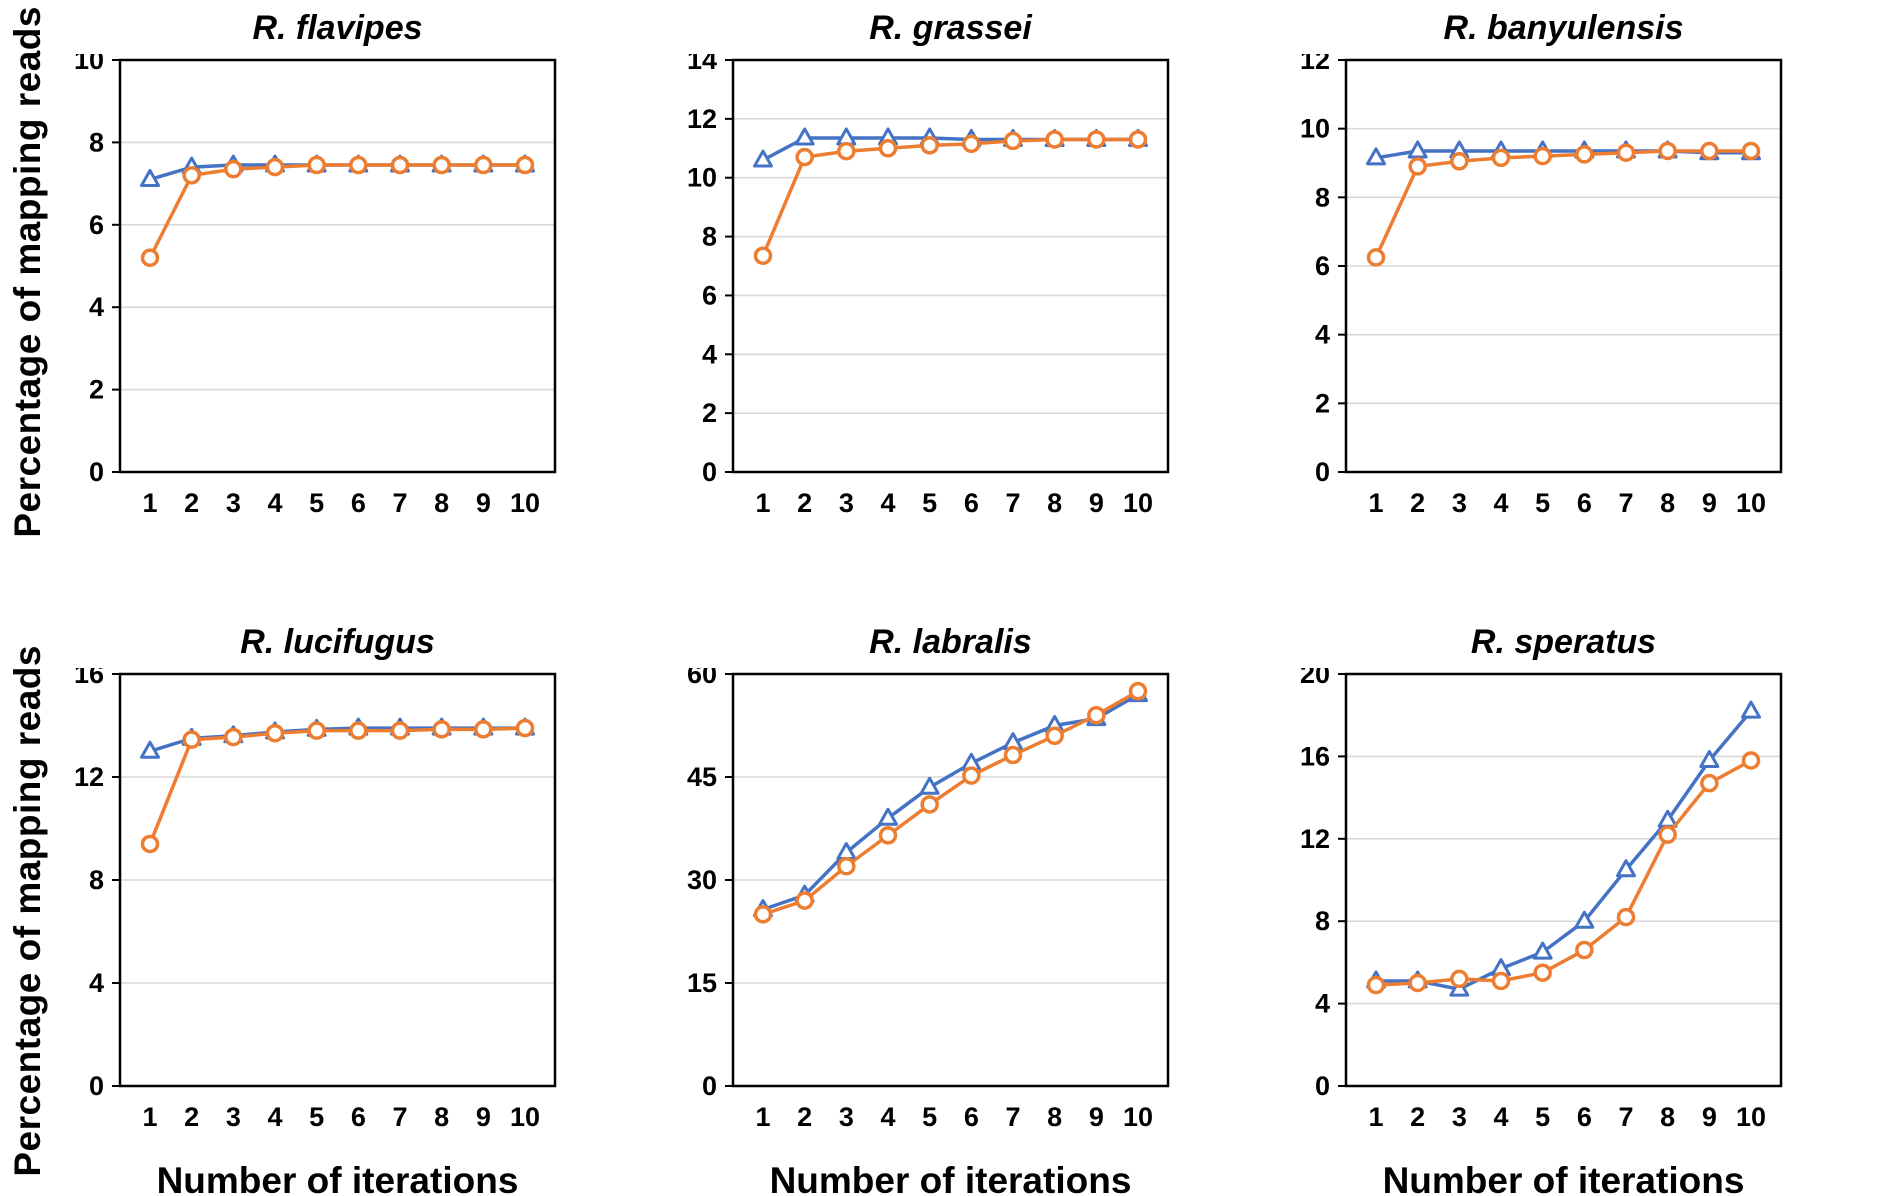 The width and height of the screenshot is (1896, 1196). I want to click on chart-title-banyulensis: R. banyulensis, so click(1563, 28).